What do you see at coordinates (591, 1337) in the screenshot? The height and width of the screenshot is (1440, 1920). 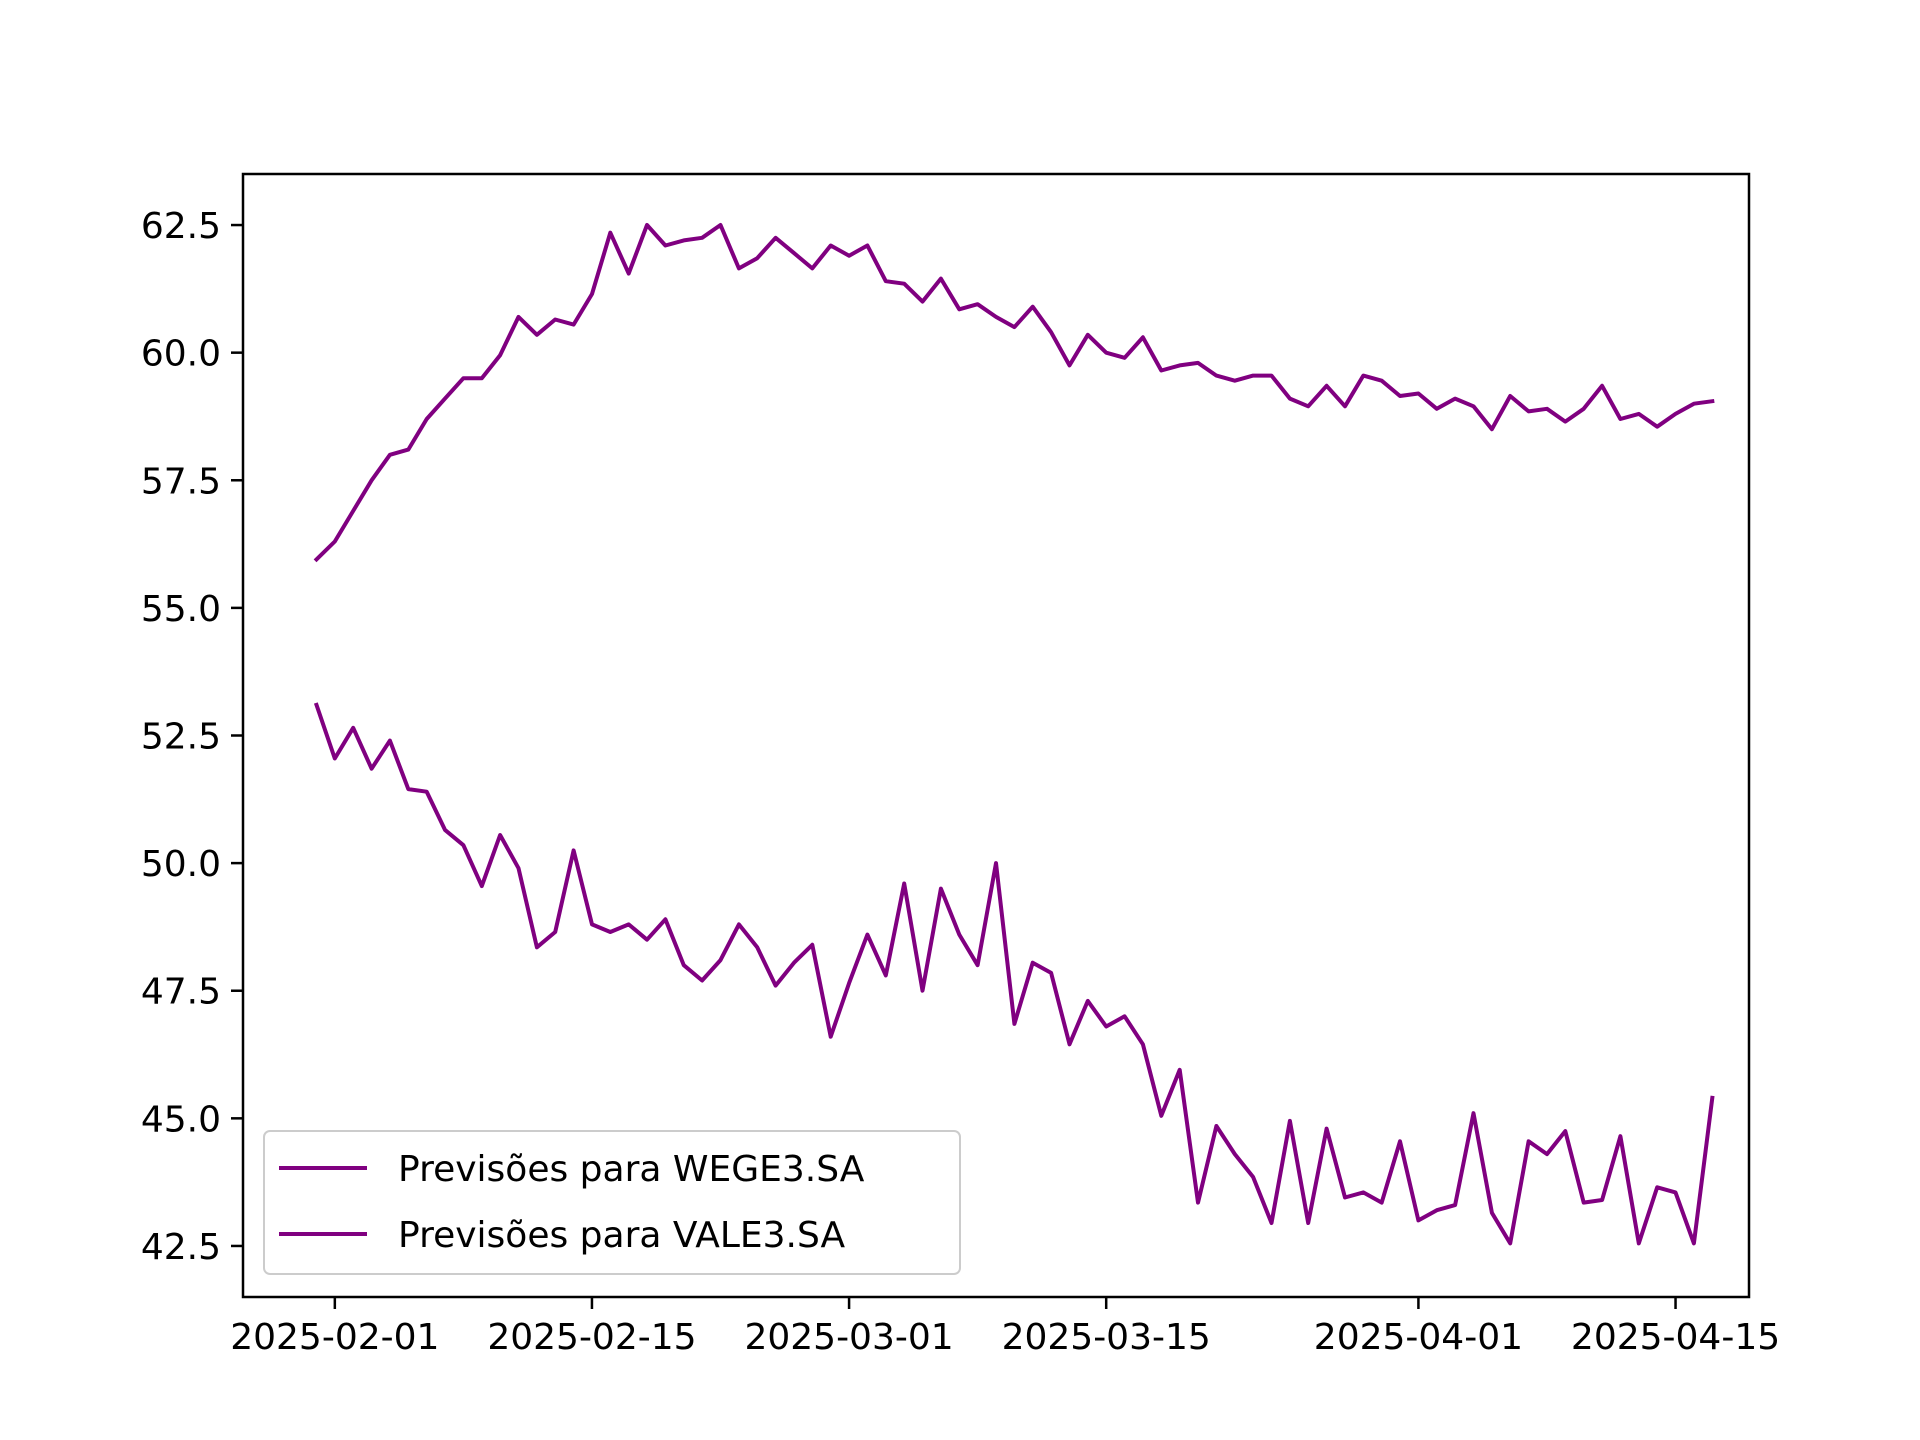 I see `x-tick-label: 2025-02-15` at bounding box center [591, 1337].